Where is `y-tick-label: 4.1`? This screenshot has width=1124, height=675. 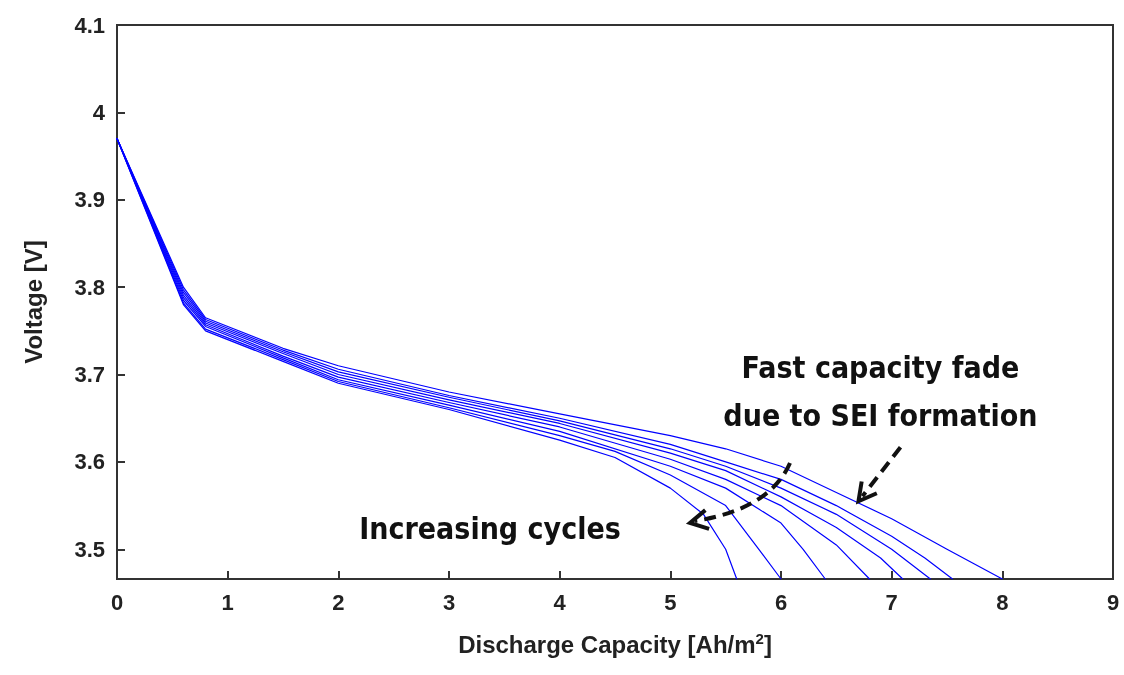
y-tick-label: 4.1 is located at coordinates (89, 25).